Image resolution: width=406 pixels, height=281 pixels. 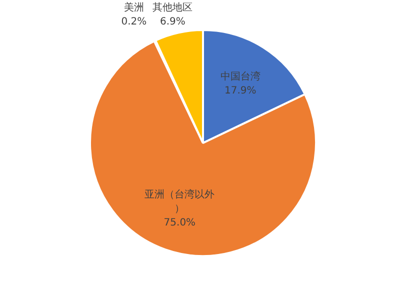 What do you see at coordinates (173, 22) in the screenshot?
I see `data-label: 6.9%` at bounding box center [173, 22].